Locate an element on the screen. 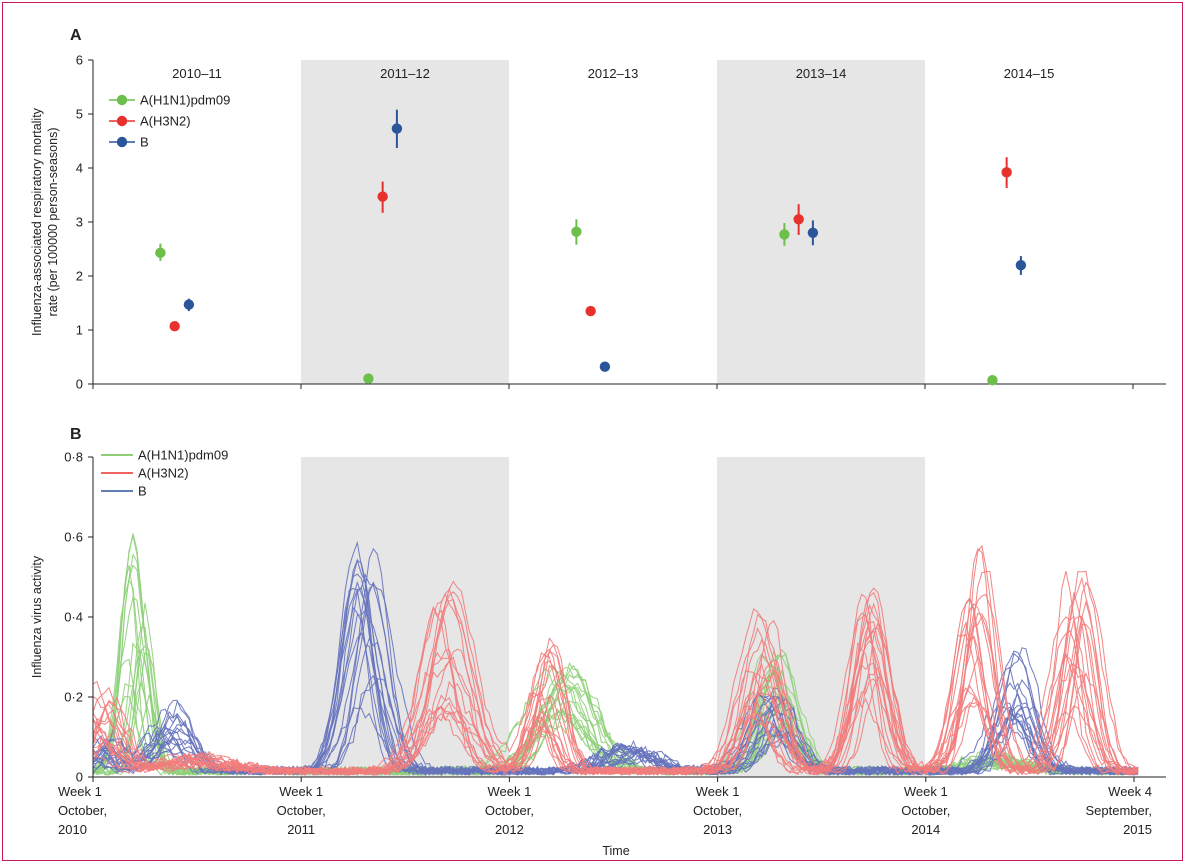  season-label: 2012–13 is located at coordinates (613, 73).